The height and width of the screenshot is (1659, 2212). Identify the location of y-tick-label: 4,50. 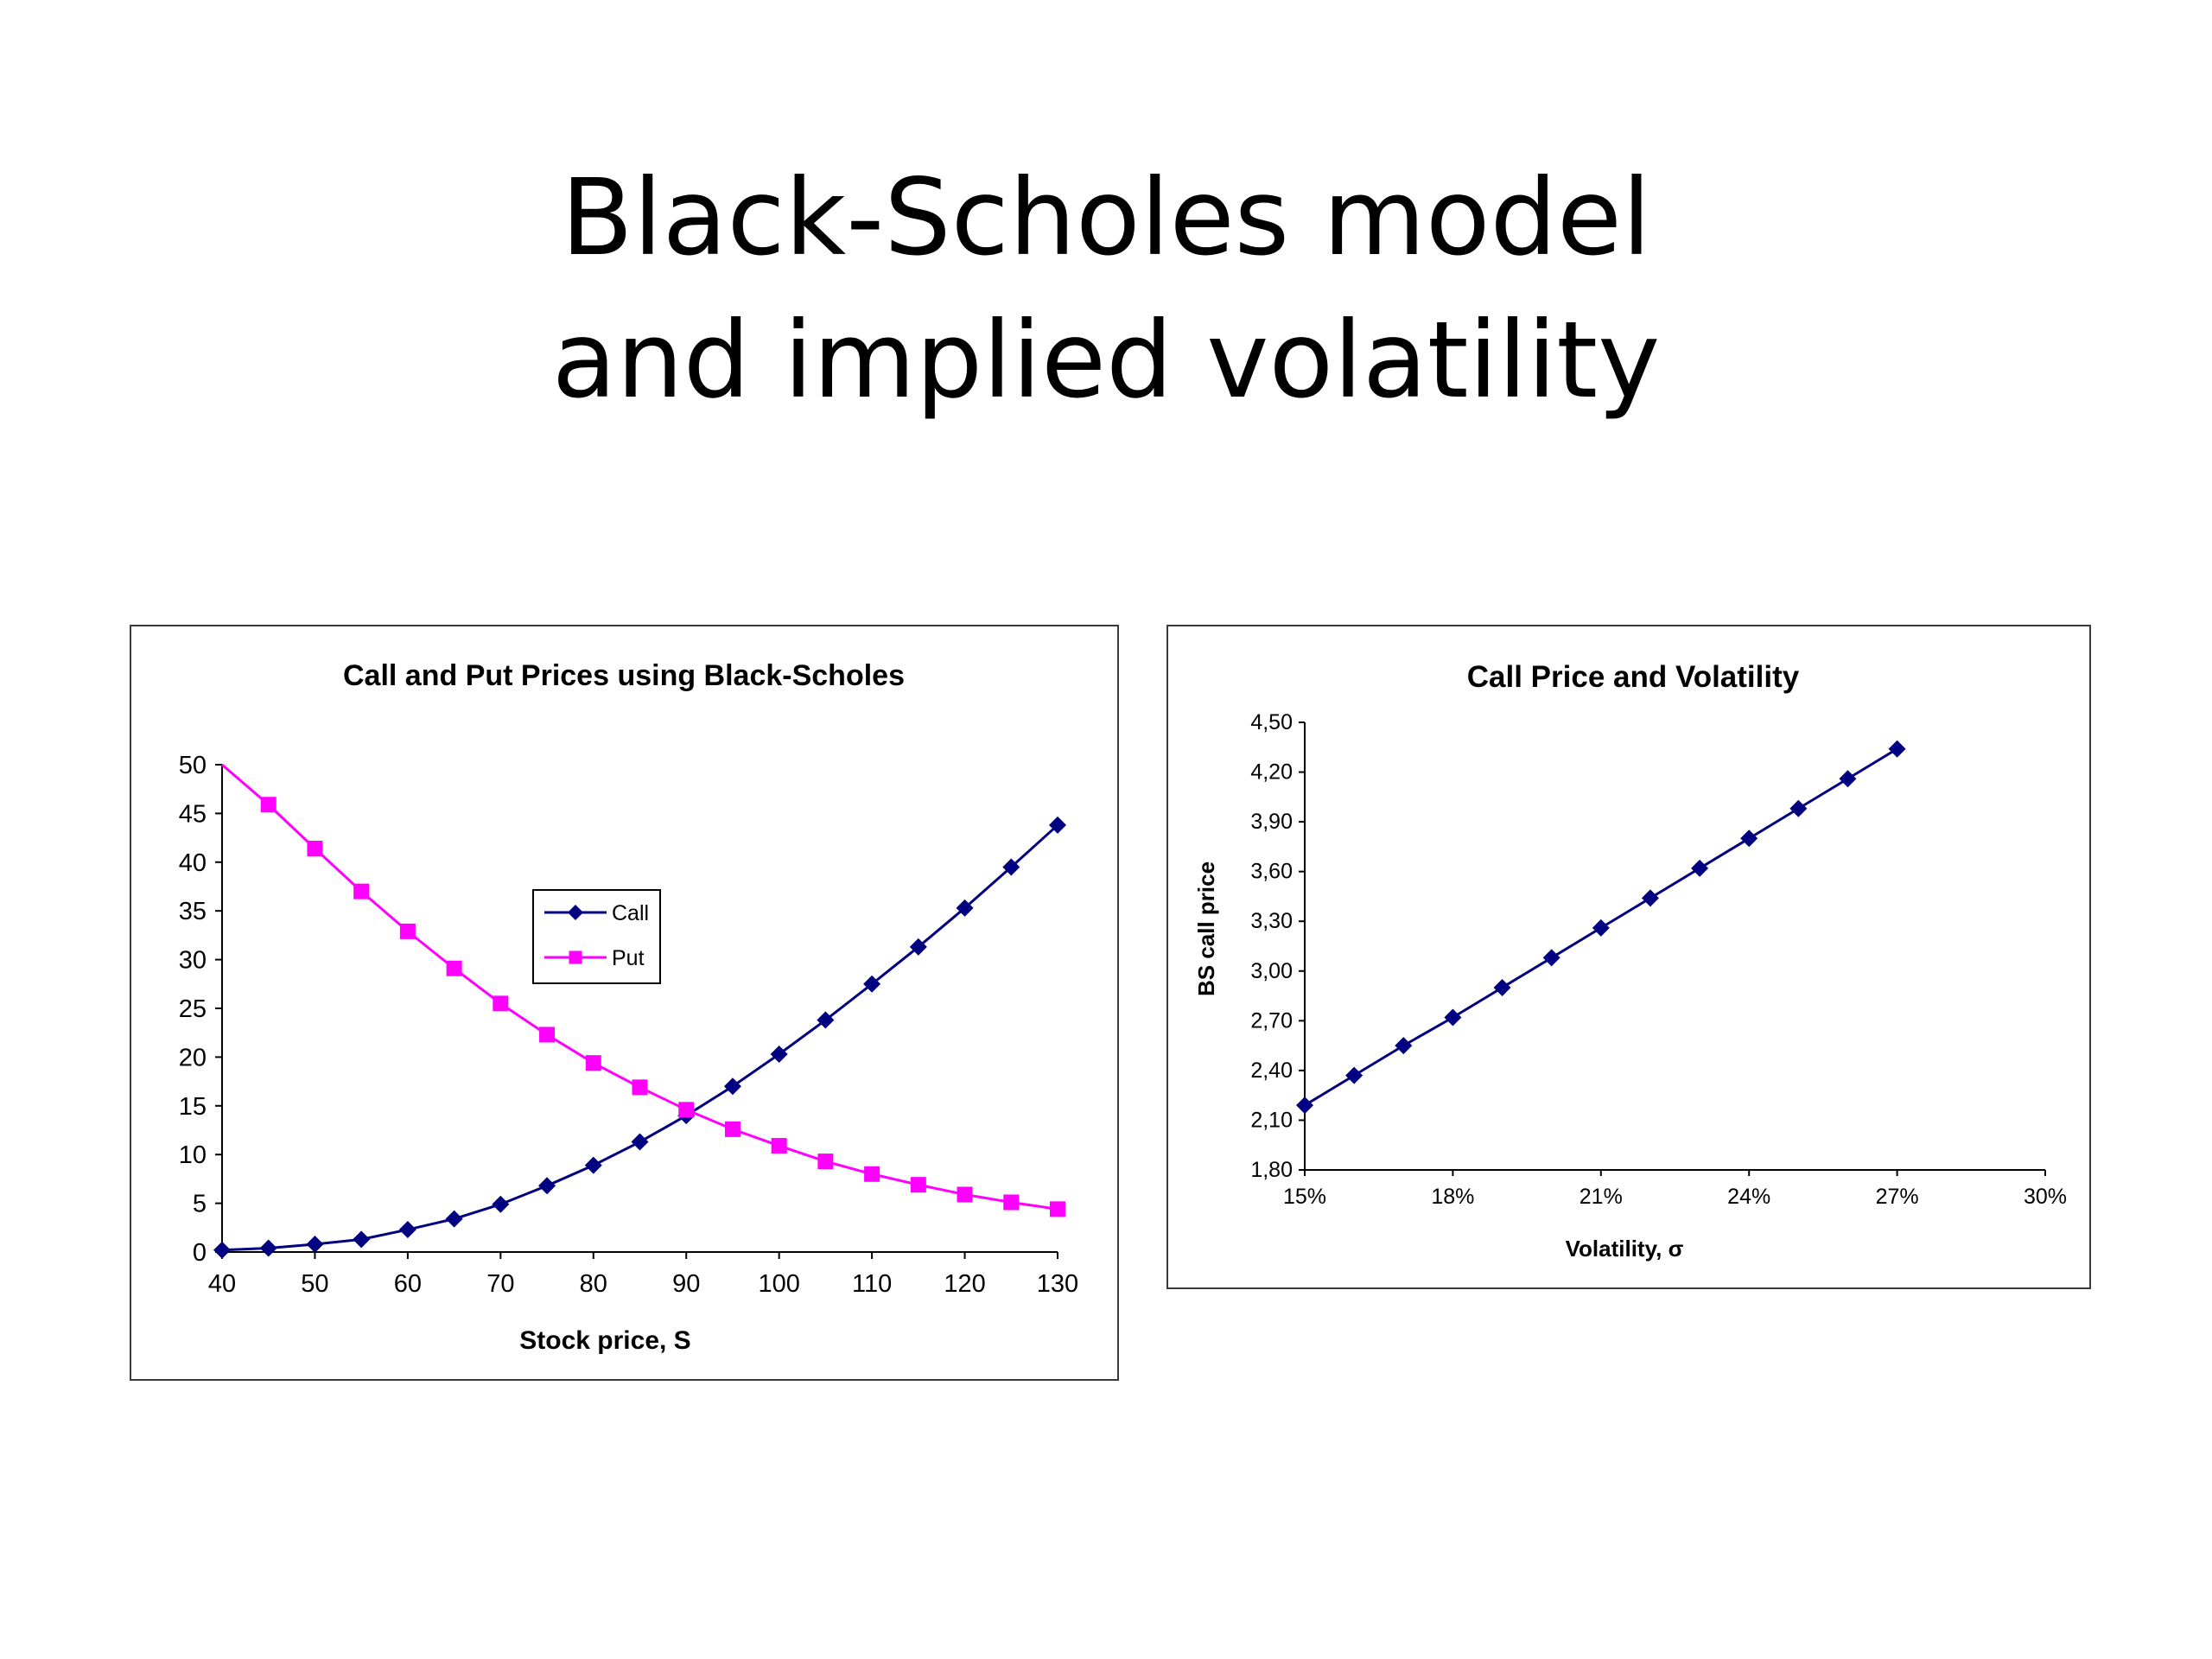
(1271, 722).